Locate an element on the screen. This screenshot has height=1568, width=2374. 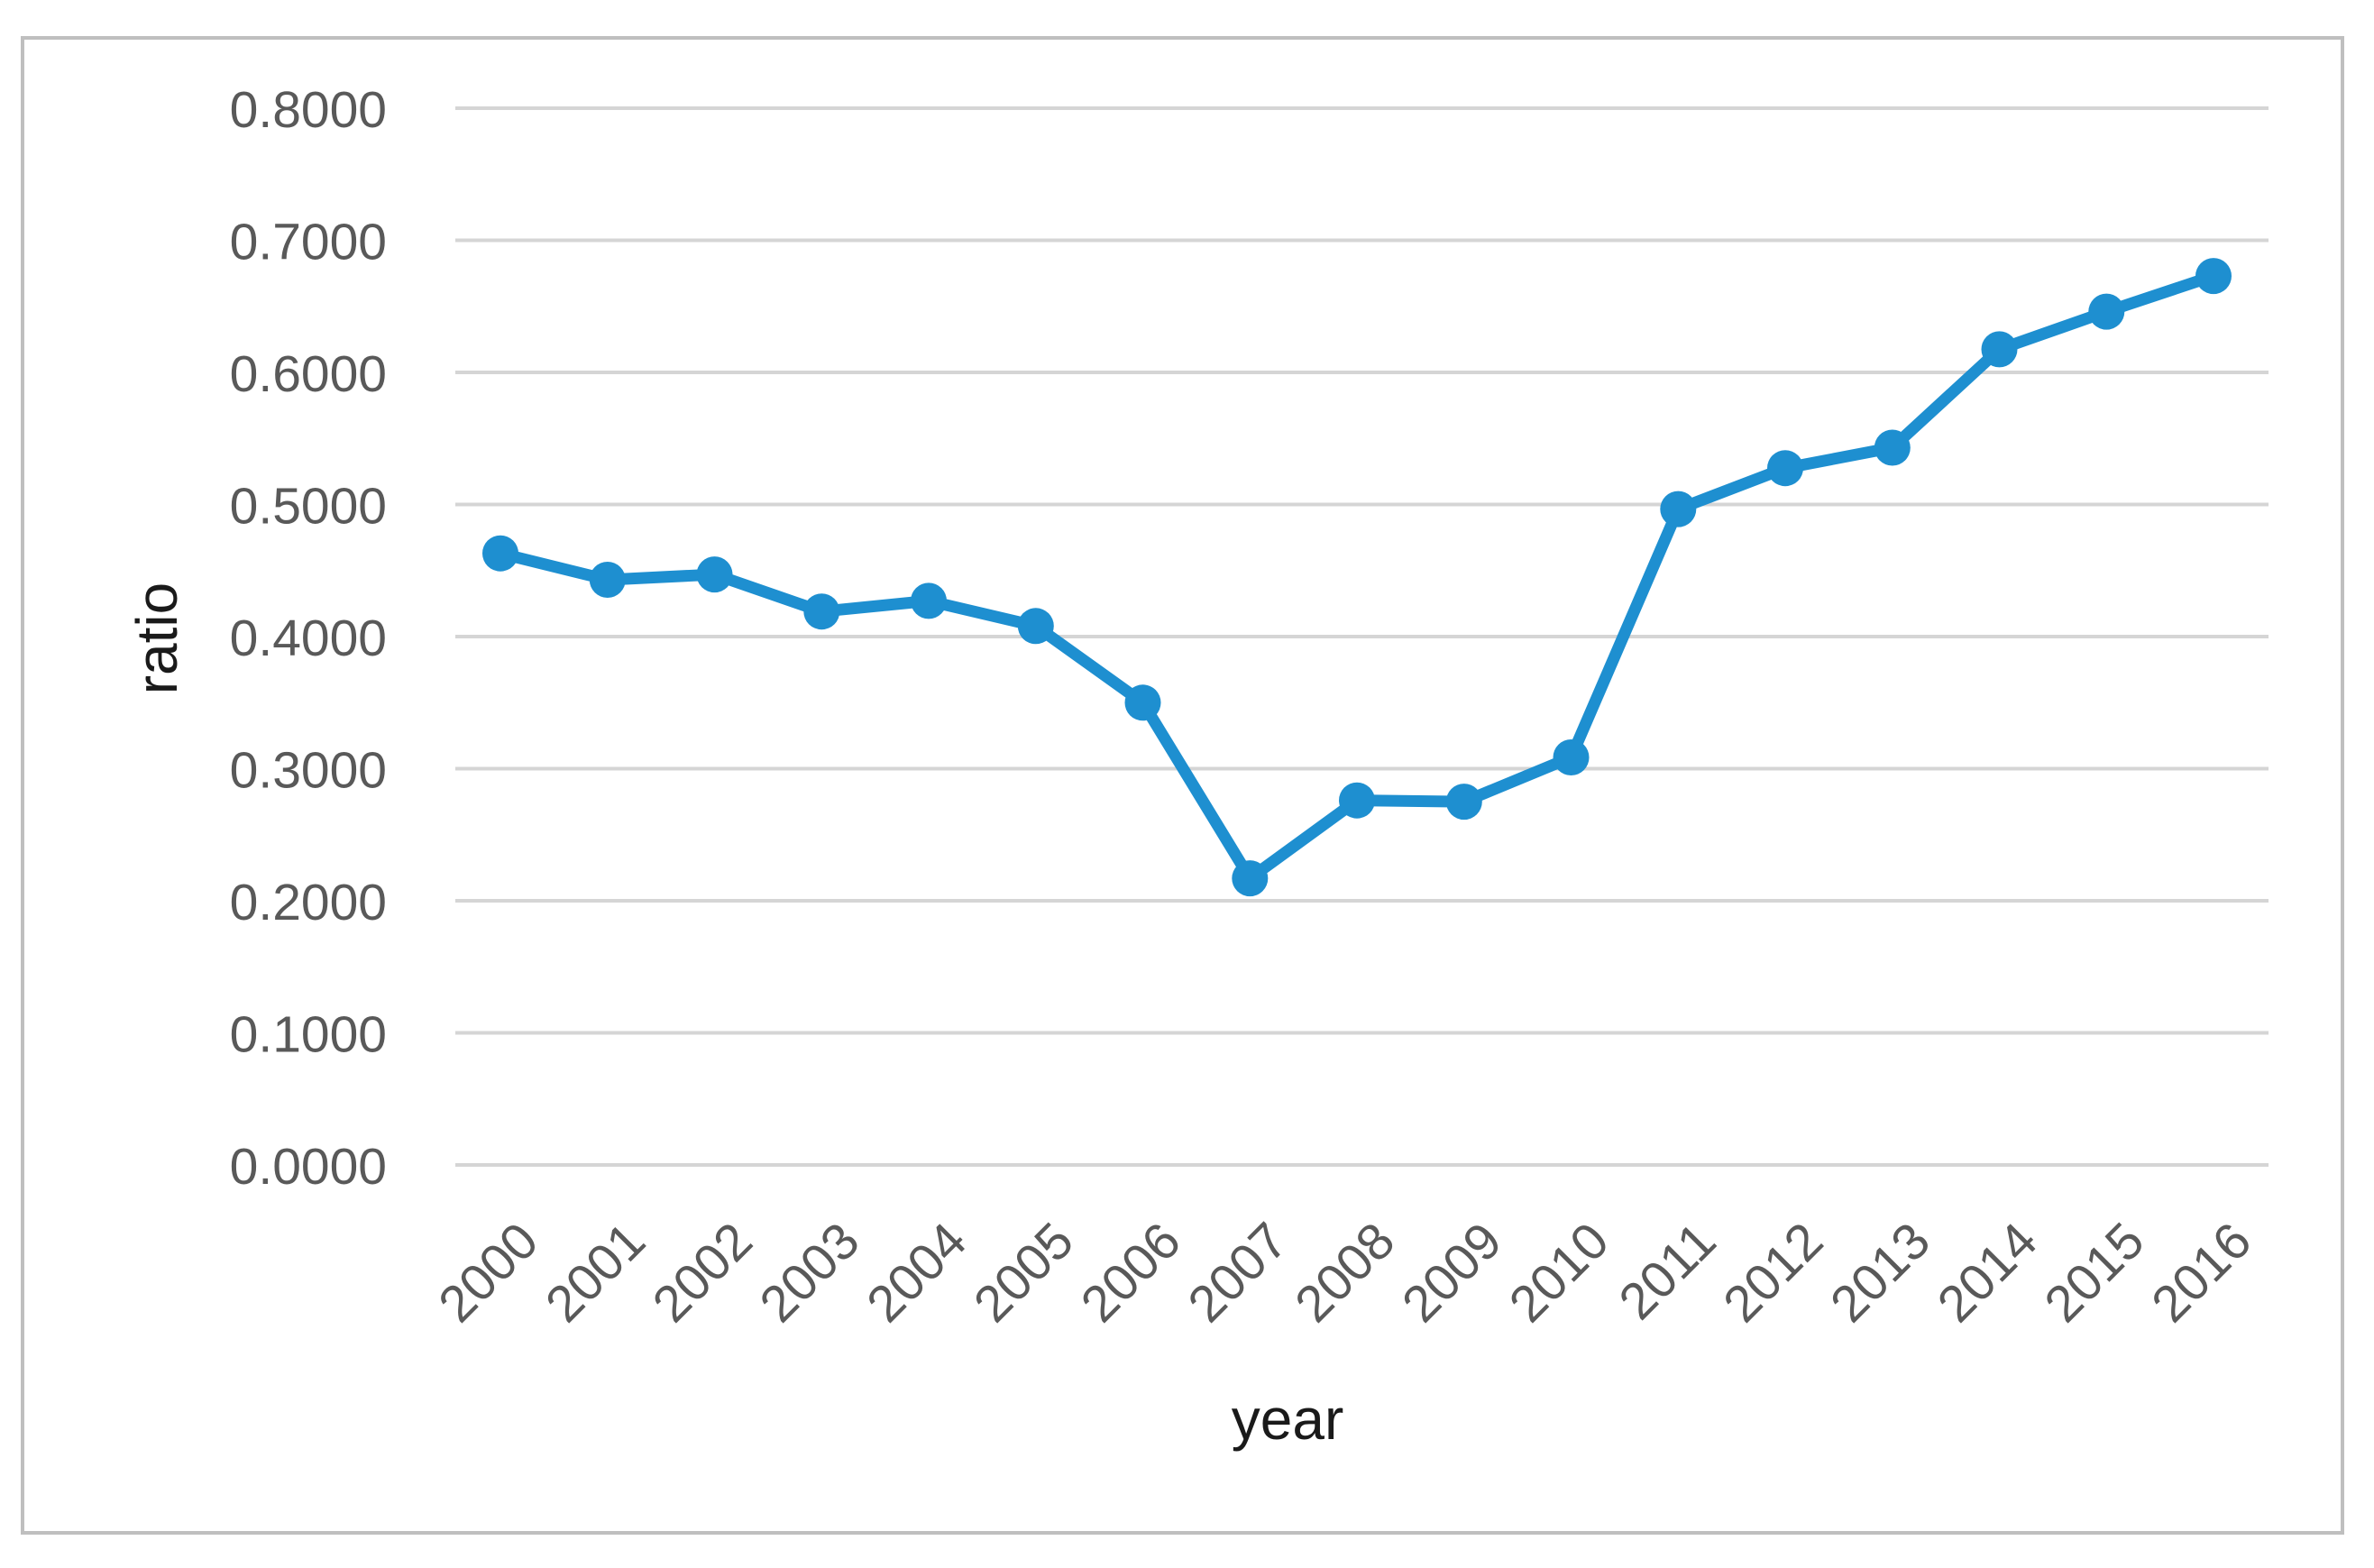
data-point-2014 is located at coordinates (2000, 349).